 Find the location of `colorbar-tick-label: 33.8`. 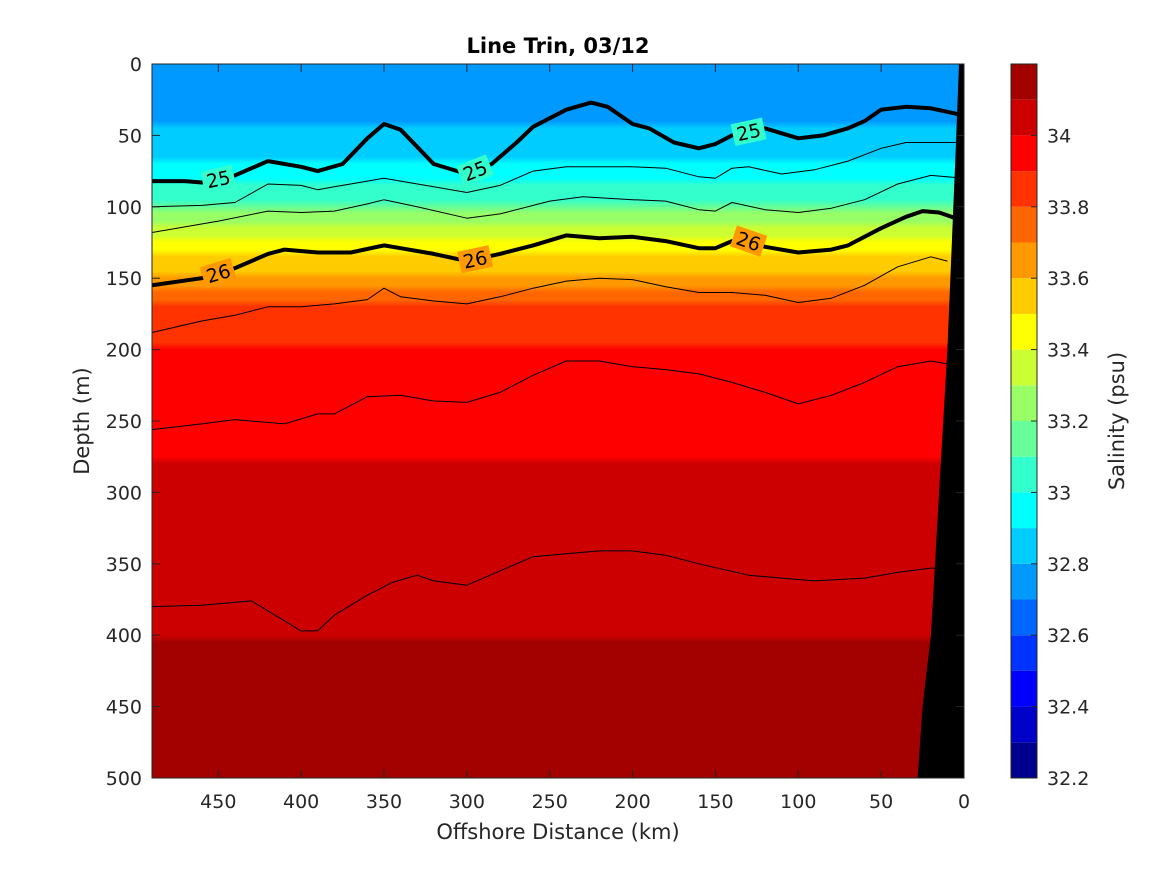

colorbar-tick-label: 33.8 is located at coordinates (1068, 208).